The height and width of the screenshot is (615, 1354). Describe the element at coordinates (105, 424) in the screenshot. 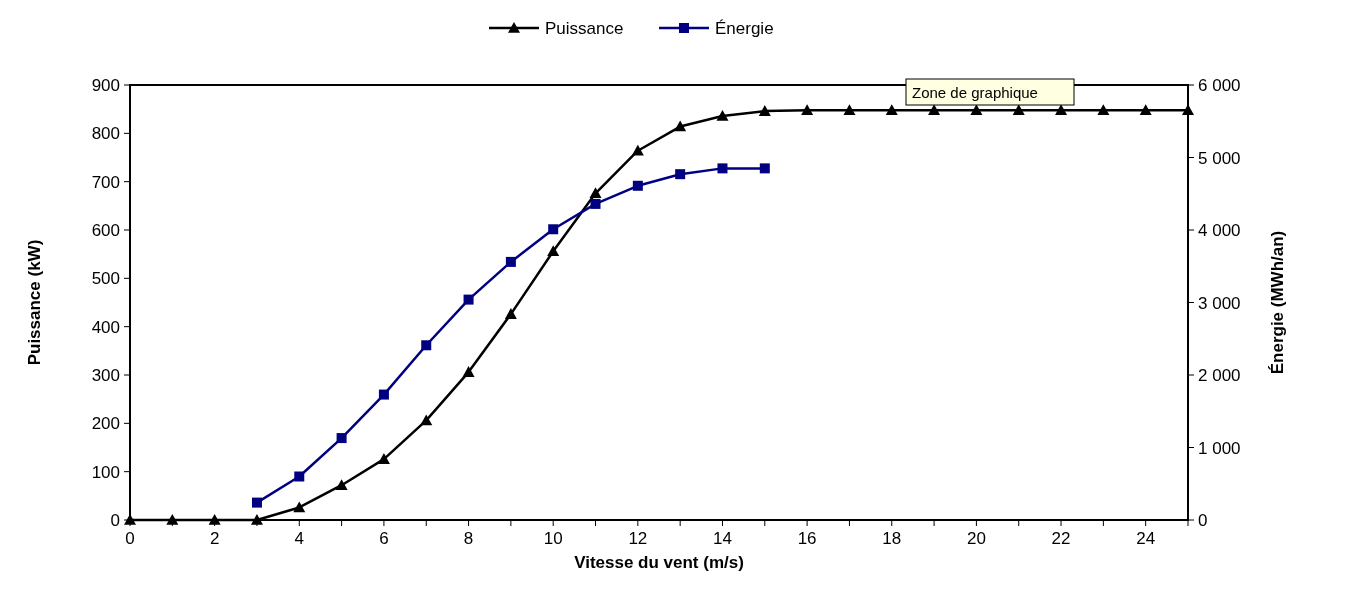

I see `y-tick-label: 200` at that location.